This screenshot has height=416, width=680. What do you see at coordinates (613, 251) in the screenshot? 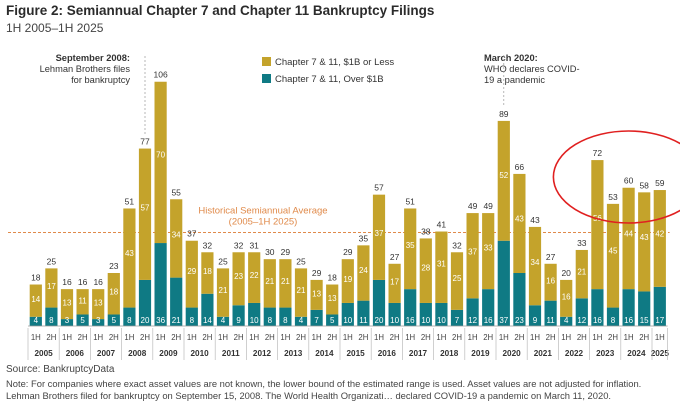
I see `value-label-1b-or-less: 45` at bounding box center [613, 251].